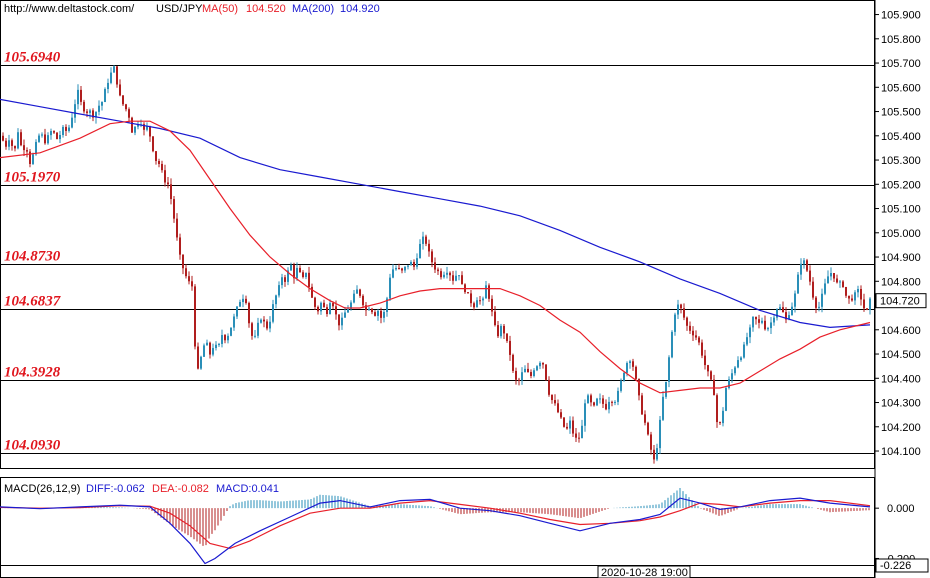 The width and height of the screenshot is (930, 578). I want to click on macd-header-label: MACD(26,12,9), so click(42, 489).